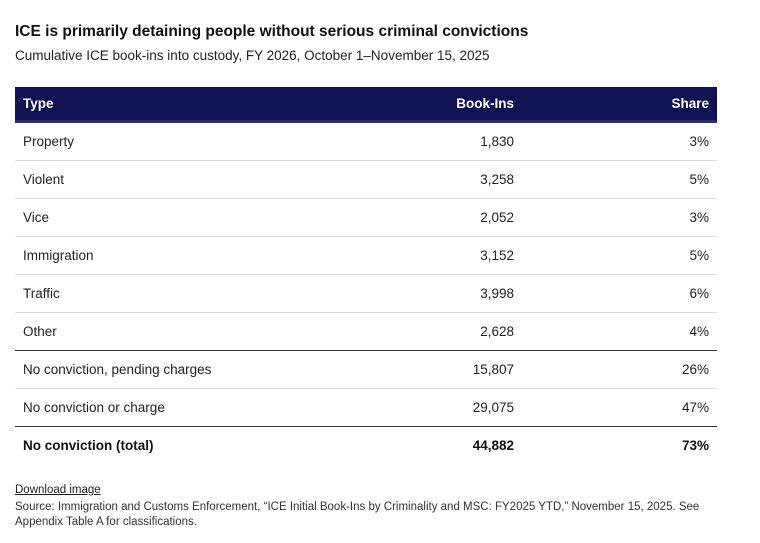 This screenshot has width=760, height=543. I want to click on cell-book-ins: 44,882, so click(493, 445).